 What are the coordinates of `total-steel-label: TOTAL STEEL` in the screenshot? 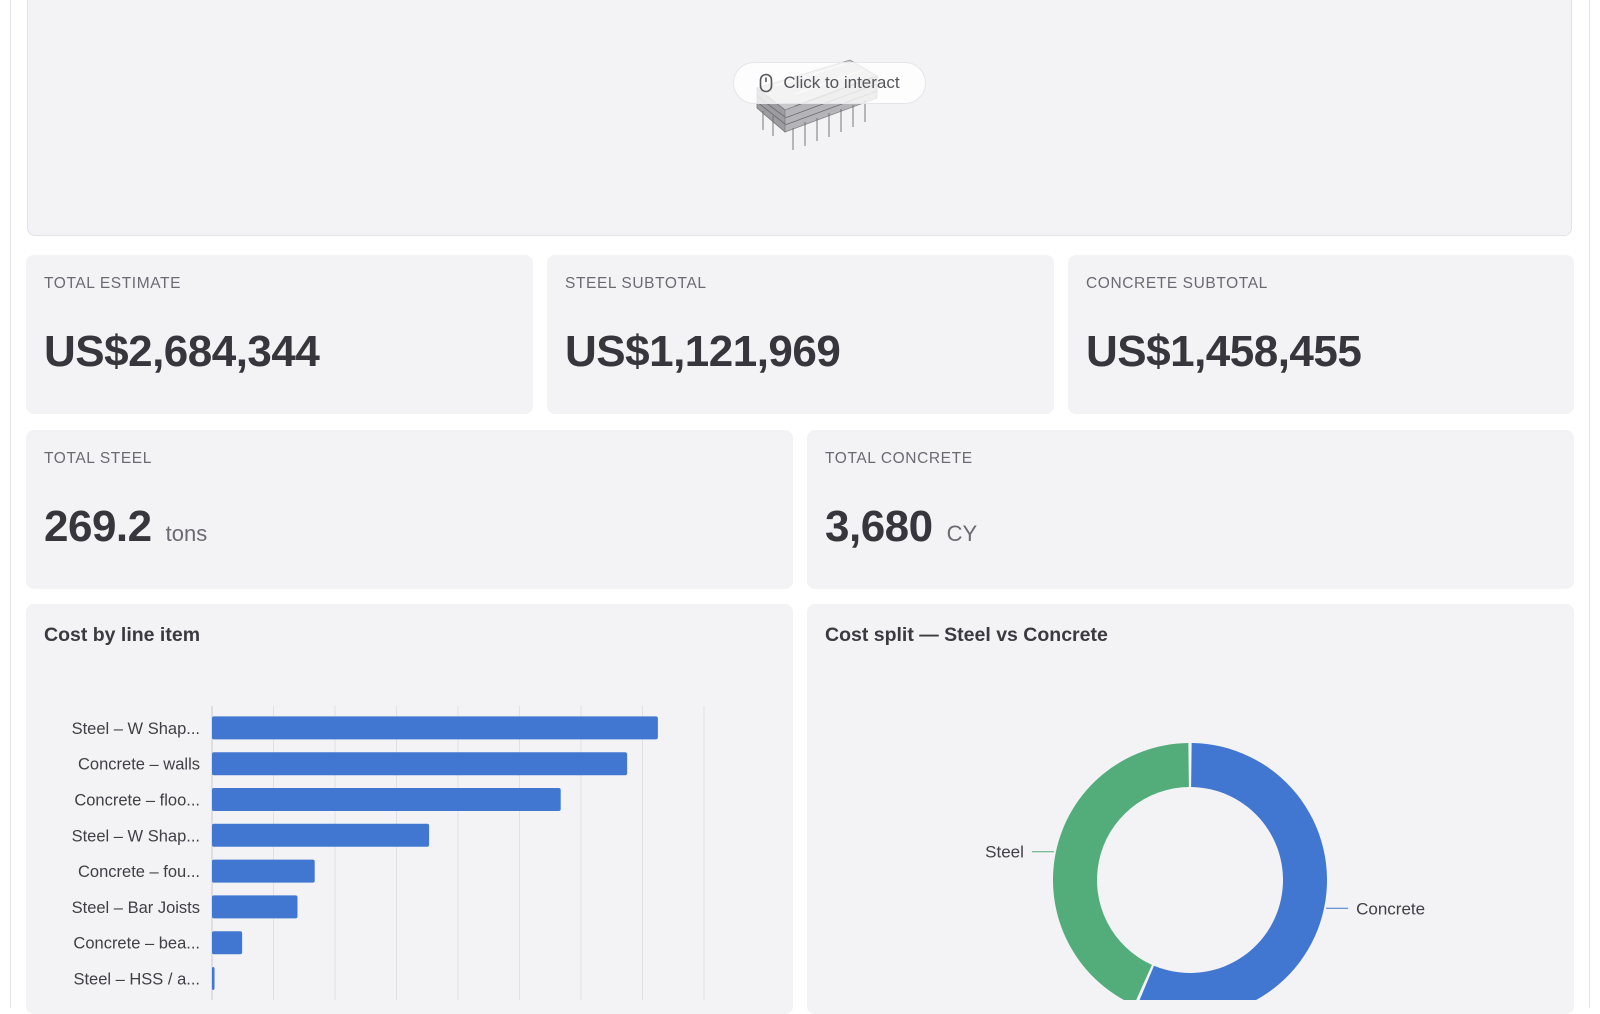 It's located at (98, 458).